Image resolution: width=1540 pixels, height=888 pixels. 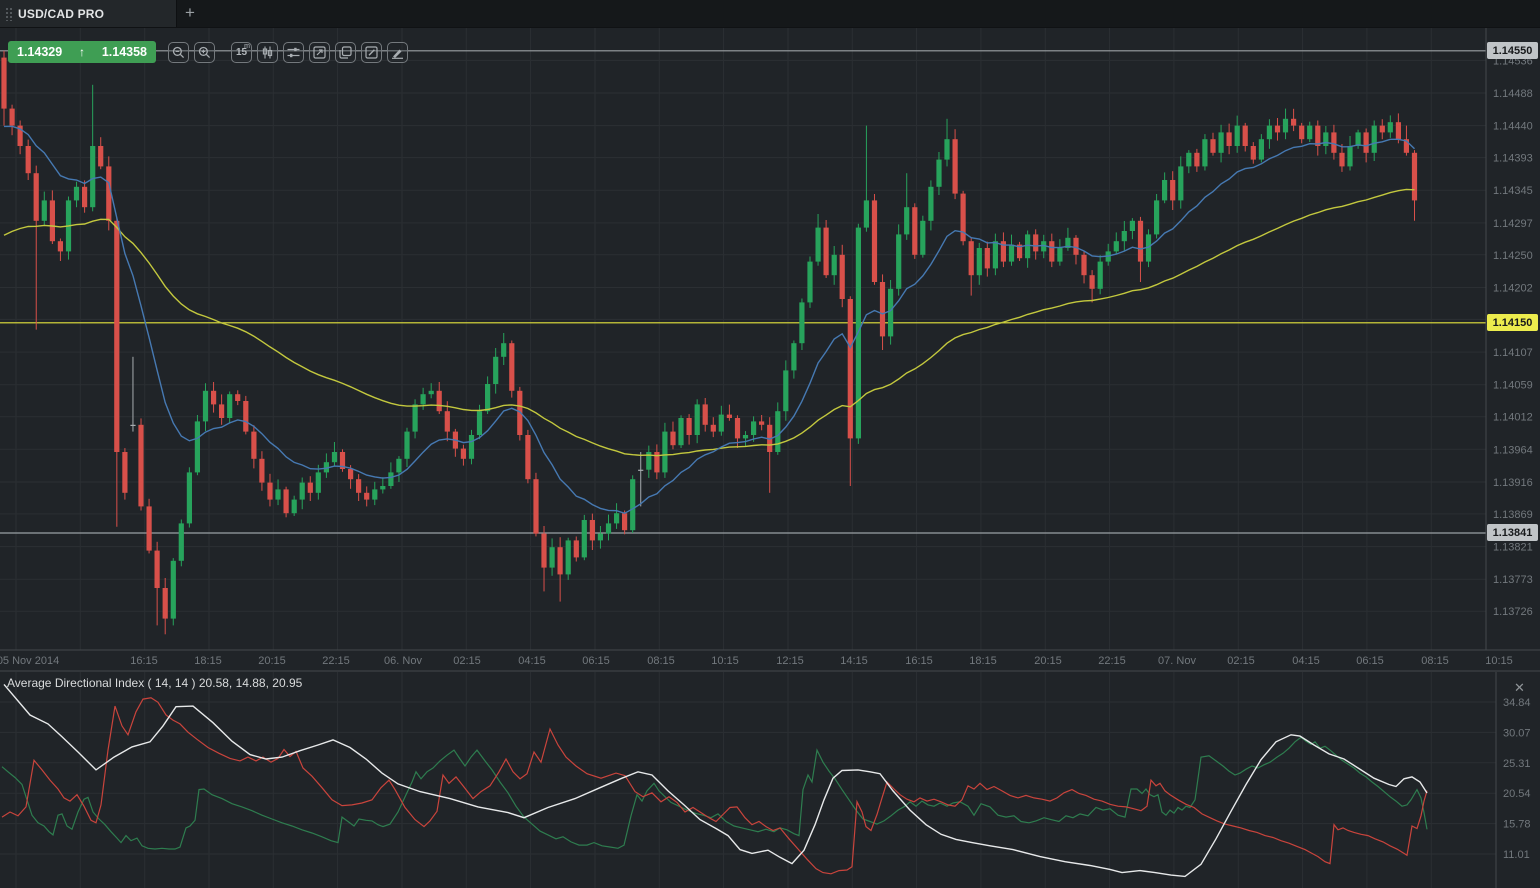 What do you see at coordinates (1513, 612) in the screenshot?
I see `svg-text: 1.13726` at bounding box center [1513, 612].